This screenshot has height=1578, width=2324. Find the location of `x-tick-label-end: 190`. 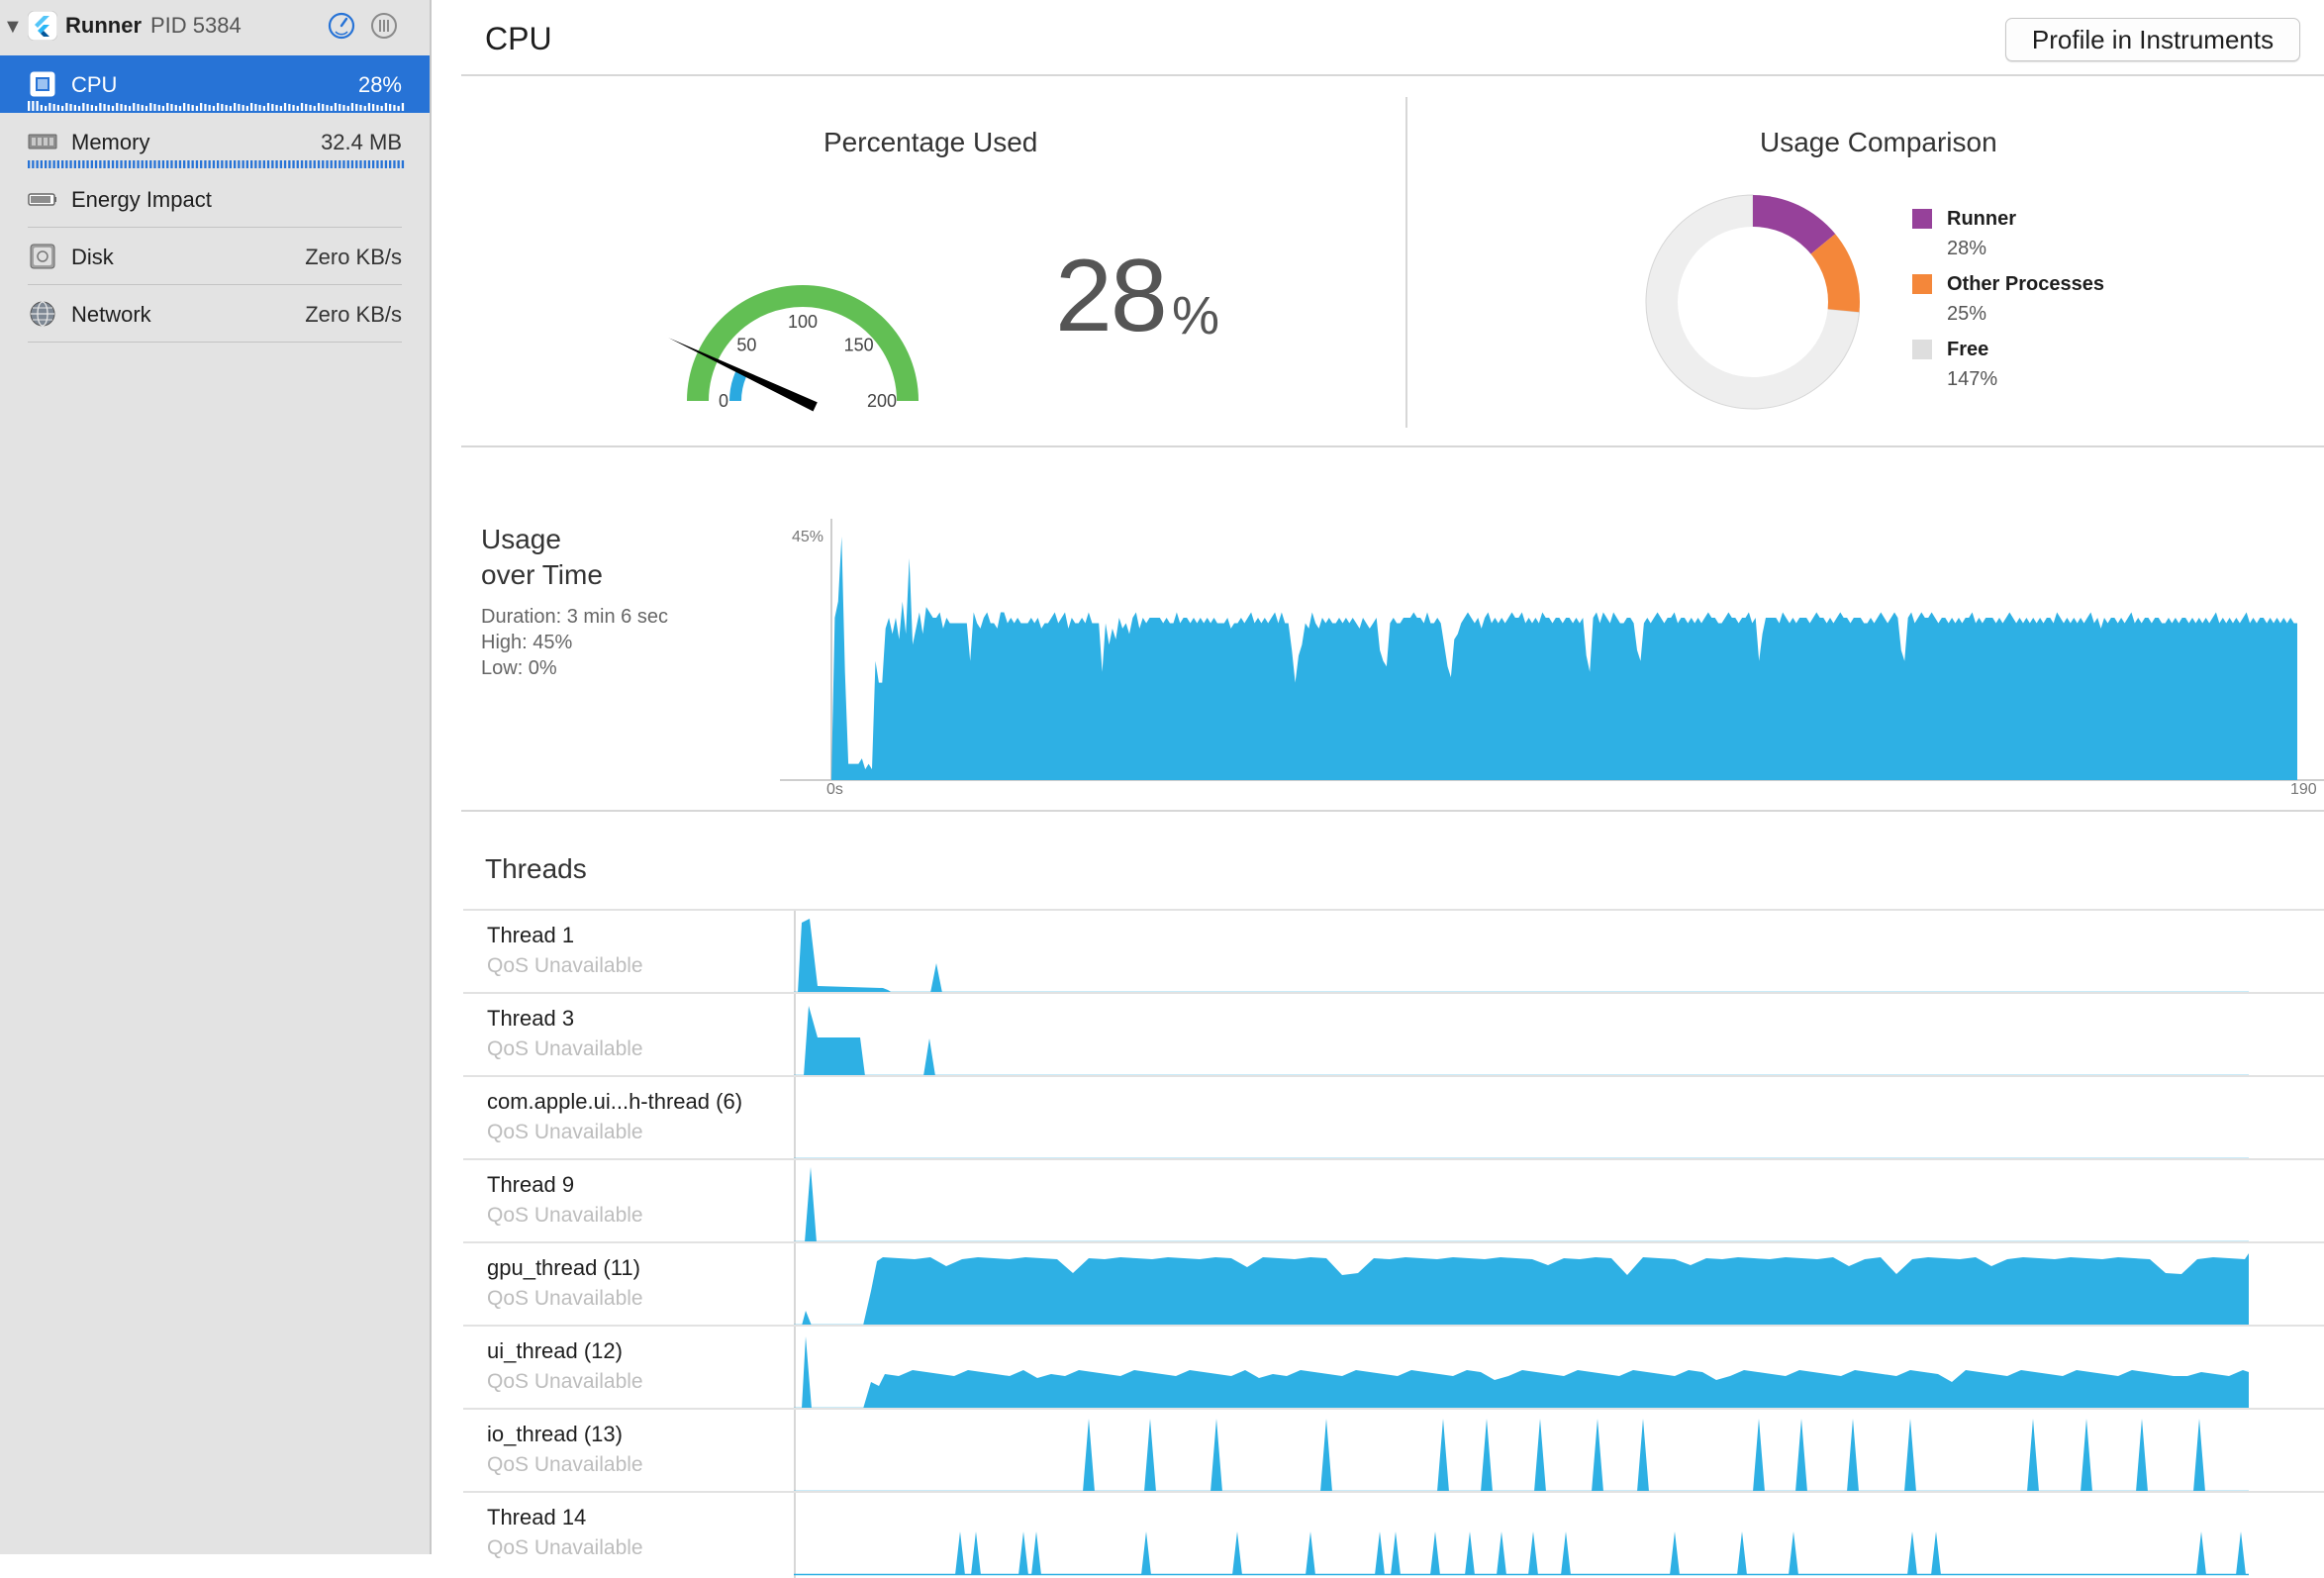

x-tick-label-end: 190 is located at coordinates (2303, 789).